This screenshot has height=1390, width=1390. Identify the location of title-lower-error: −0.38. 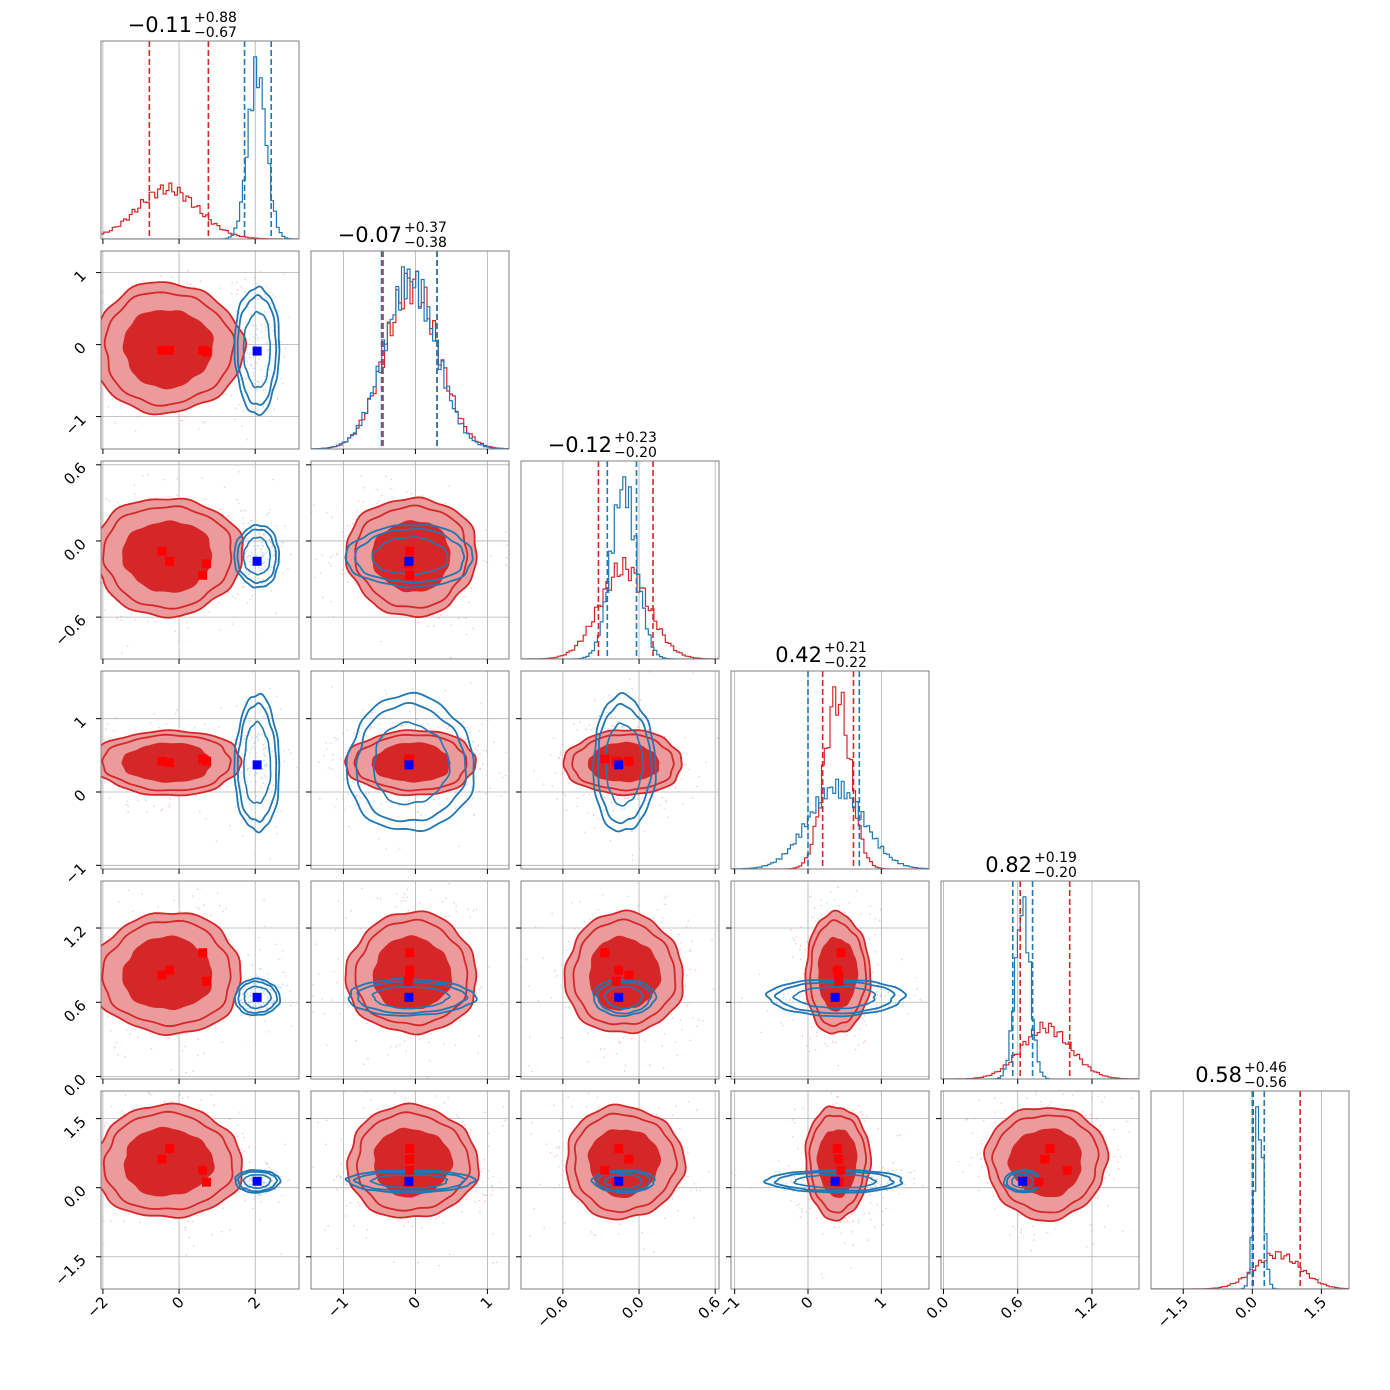
(425, 243).